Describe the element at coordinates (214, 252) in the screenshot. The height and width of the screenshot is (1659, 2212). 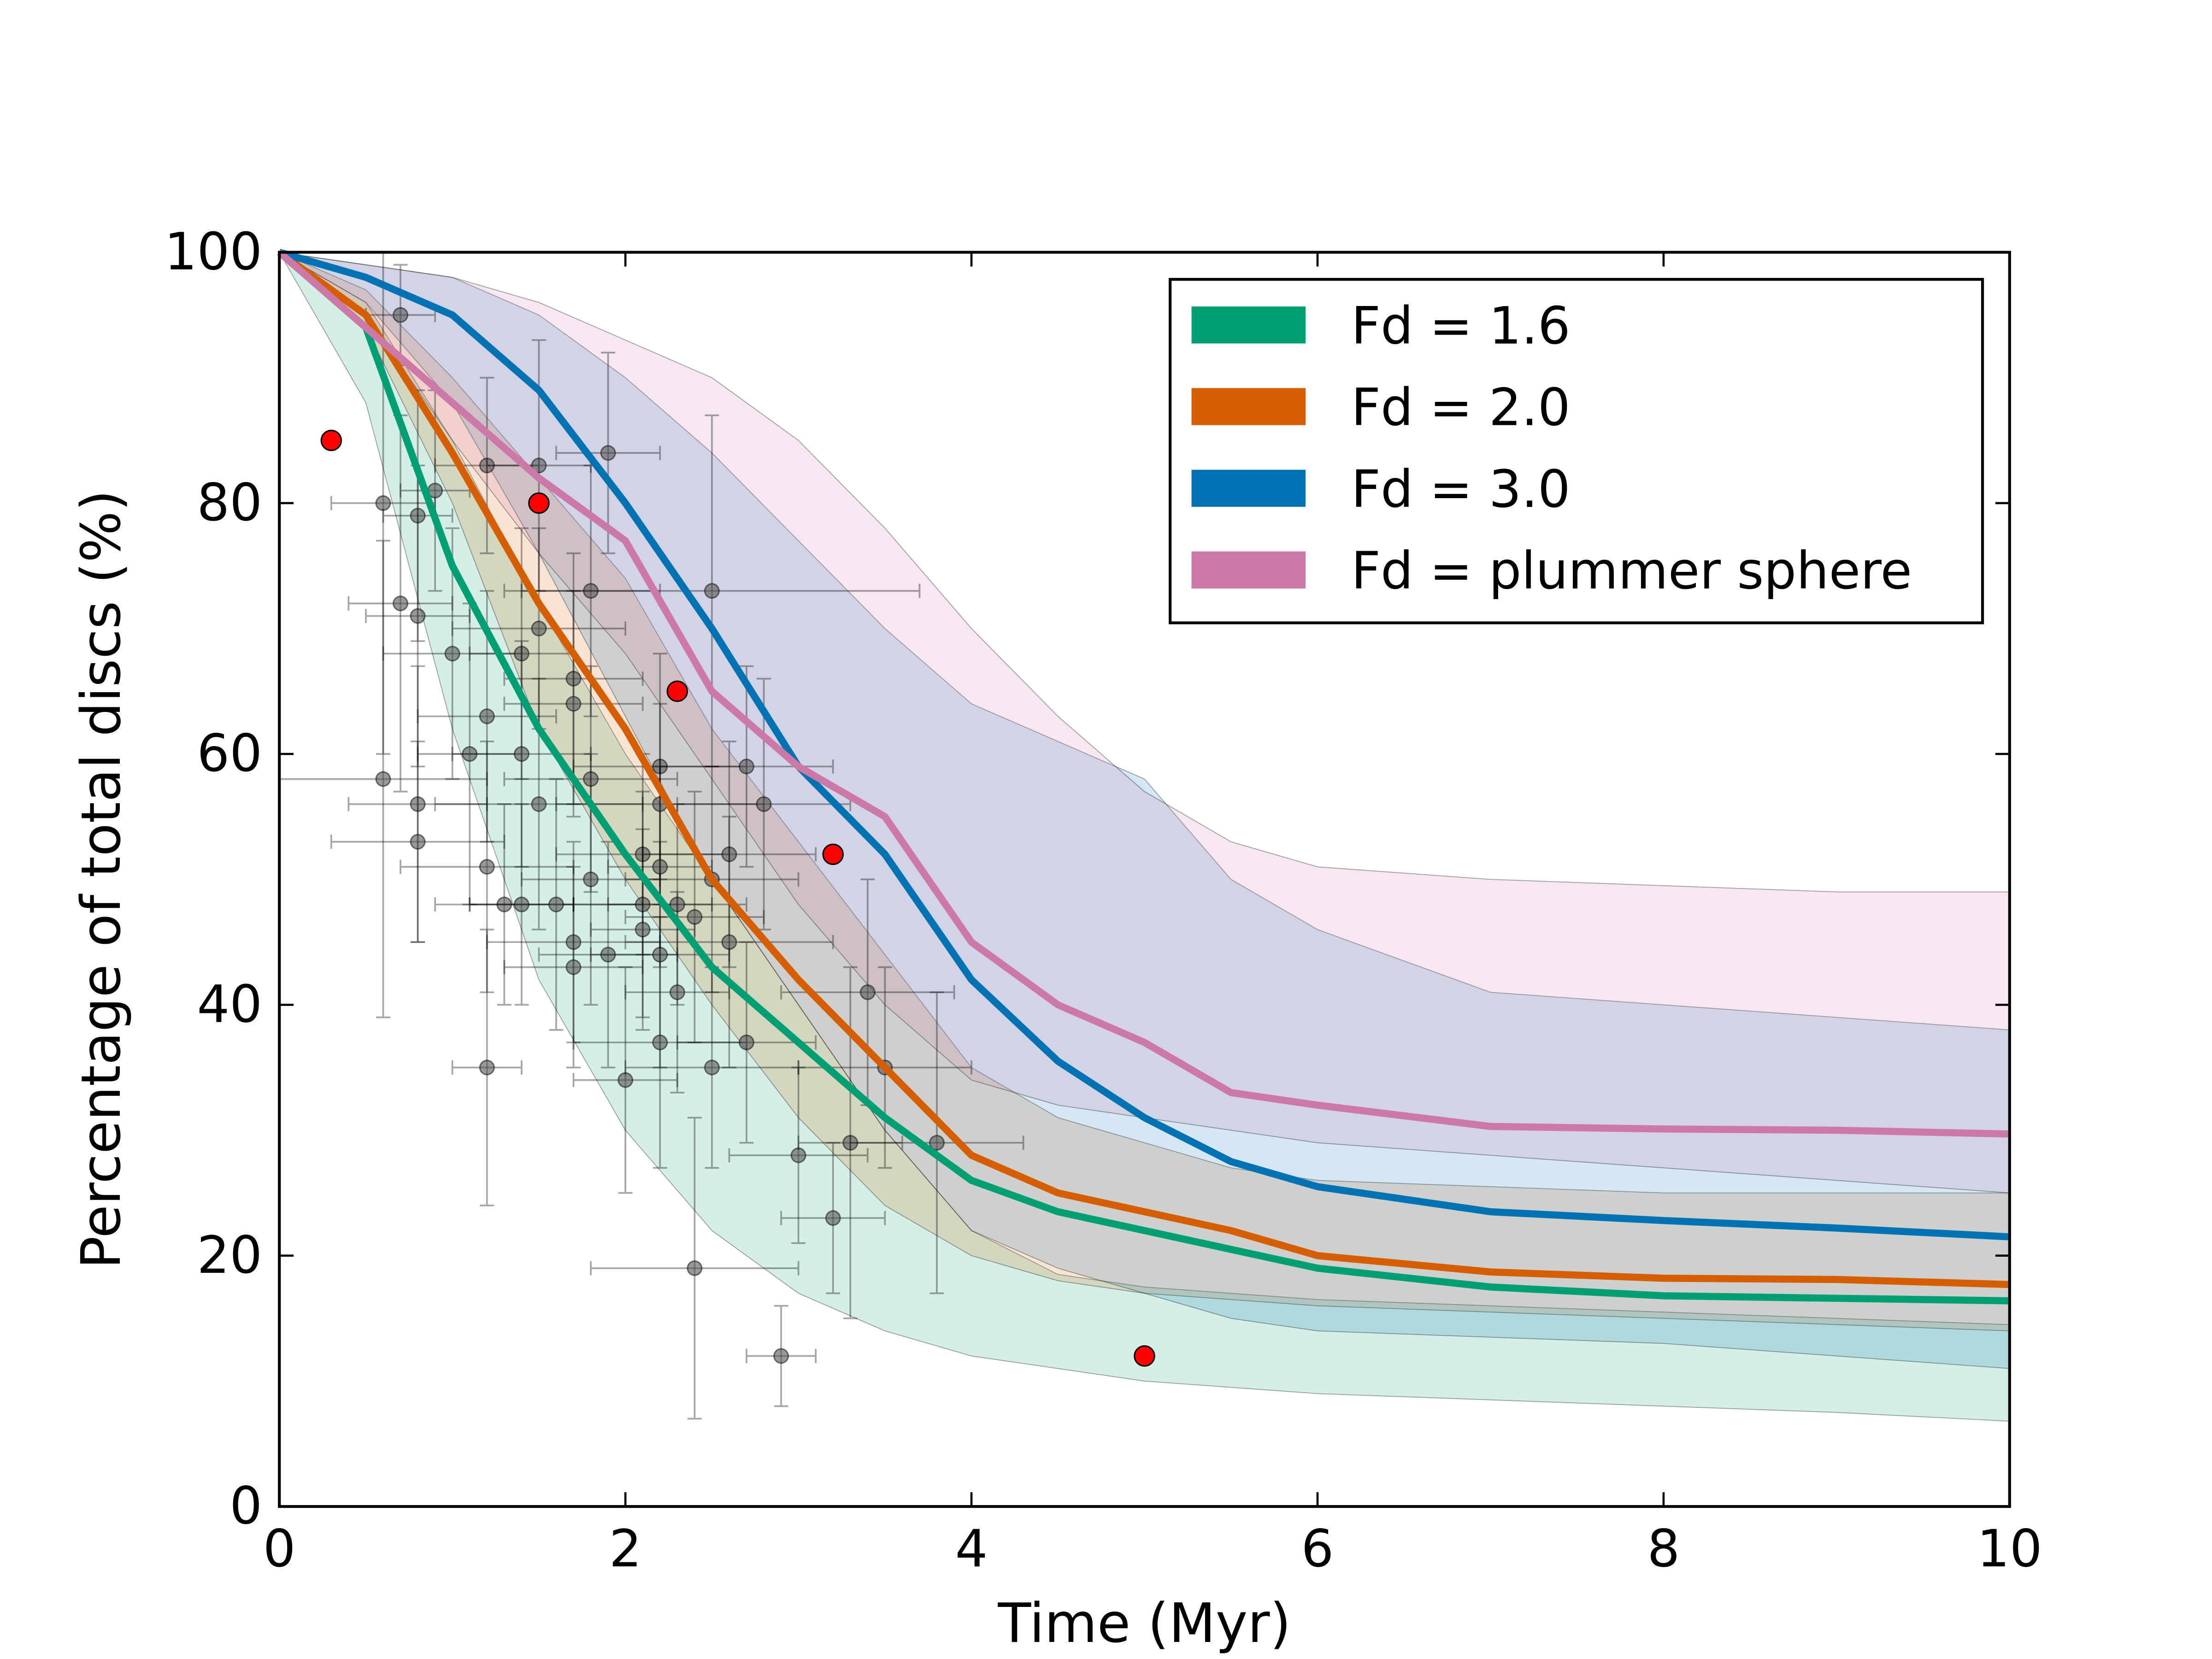
I see `y-tick-label: 100` at that location.